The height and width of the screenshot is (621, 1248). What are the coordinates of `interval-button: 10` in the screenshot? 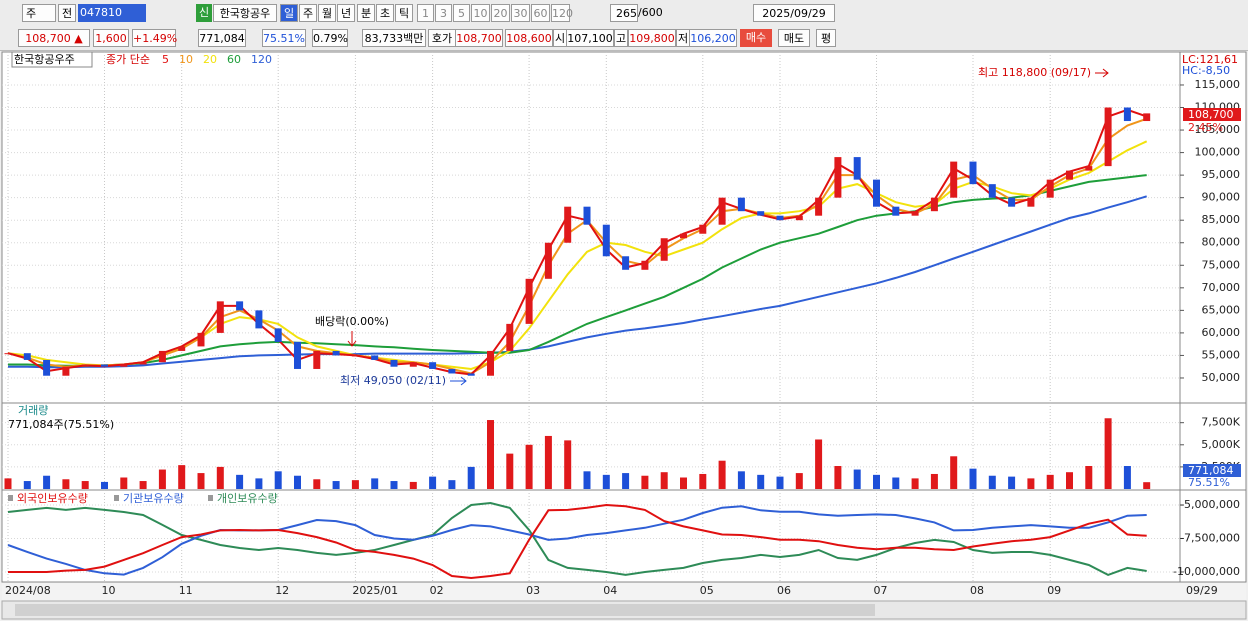 It's located at (480, 13).